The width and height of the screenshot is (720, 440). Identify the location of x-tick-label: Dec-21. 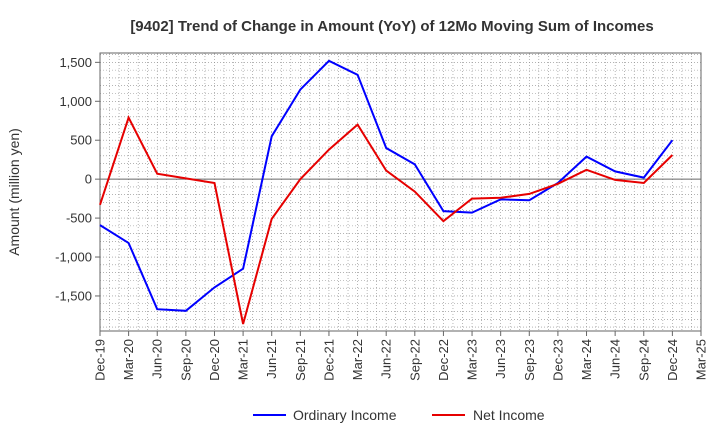
(328, 360).